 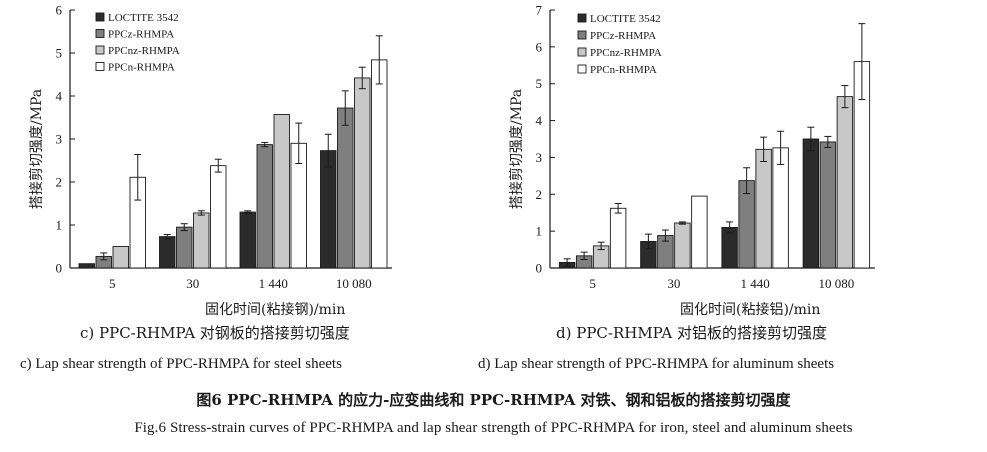 I want to click on x-axis-label: 固化时间(粘接铝)/min, so click(x=750, y=309).